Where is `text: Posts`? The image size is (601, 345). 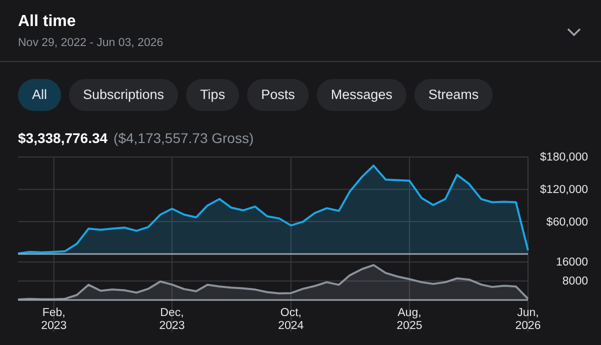 text: Posts is located at coordinates (278, 94).